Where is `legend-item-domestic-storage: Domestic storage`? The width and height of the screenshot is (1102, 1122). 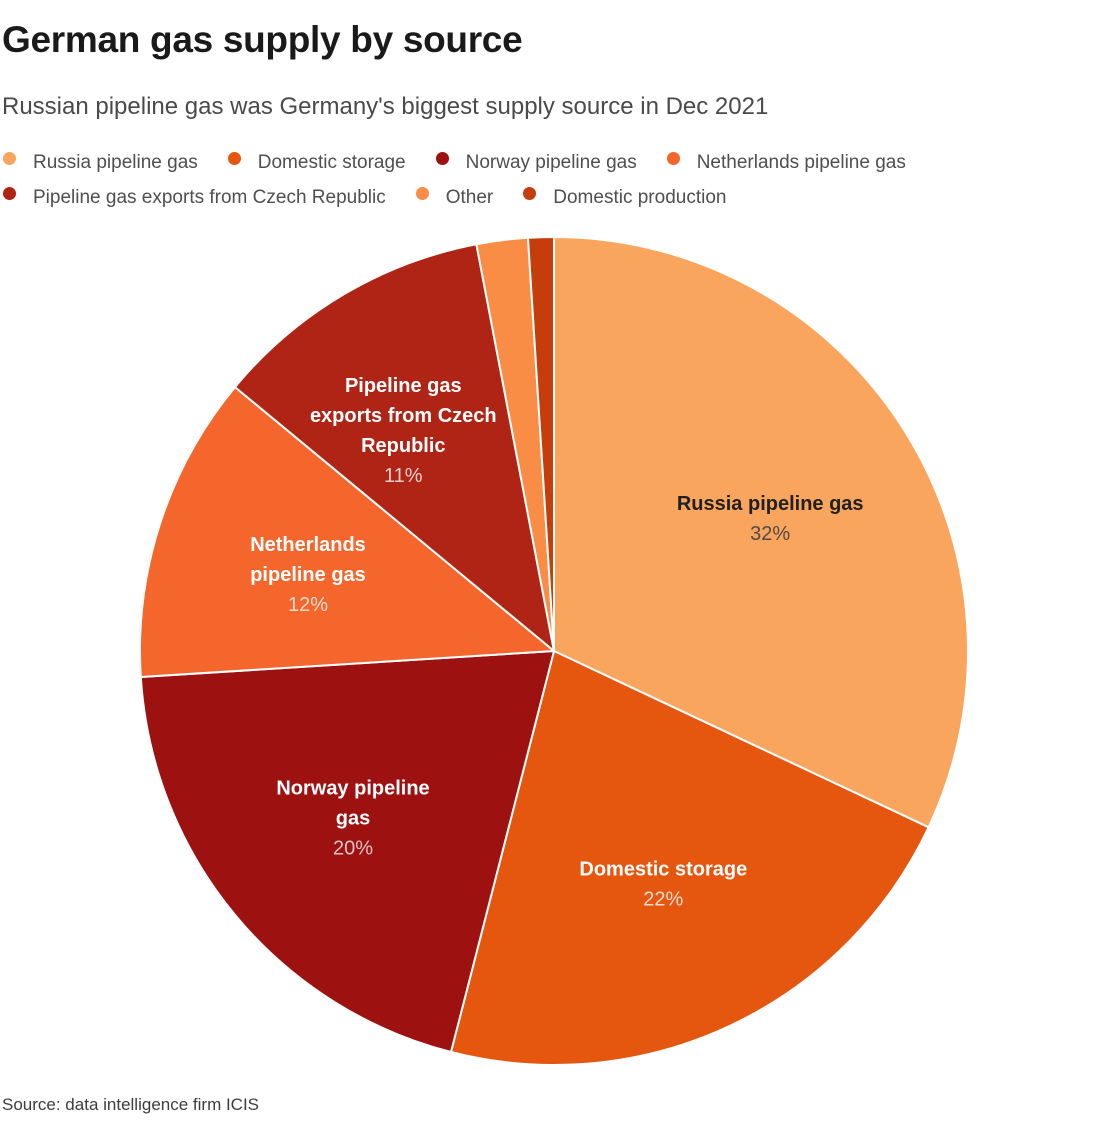 legend-item-domestic-storage: Domestic storage is located at coordinates (316, 163).